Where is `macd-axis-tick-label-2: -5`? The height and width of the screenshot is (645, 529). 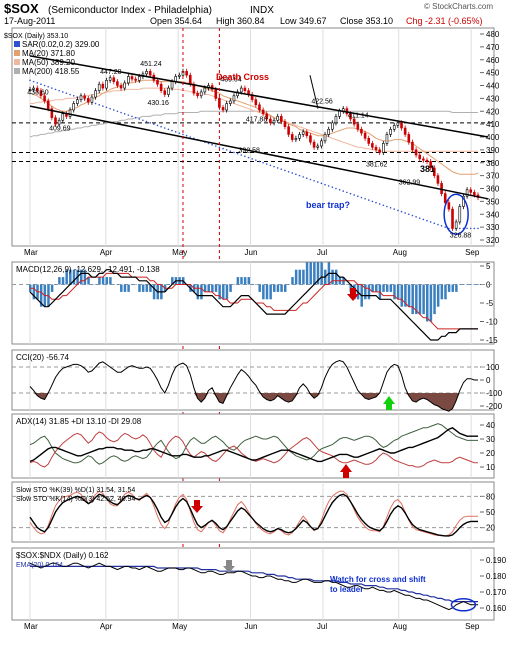 macd-axis-tick-label-2: -5 is located at coordinates (490, 303).